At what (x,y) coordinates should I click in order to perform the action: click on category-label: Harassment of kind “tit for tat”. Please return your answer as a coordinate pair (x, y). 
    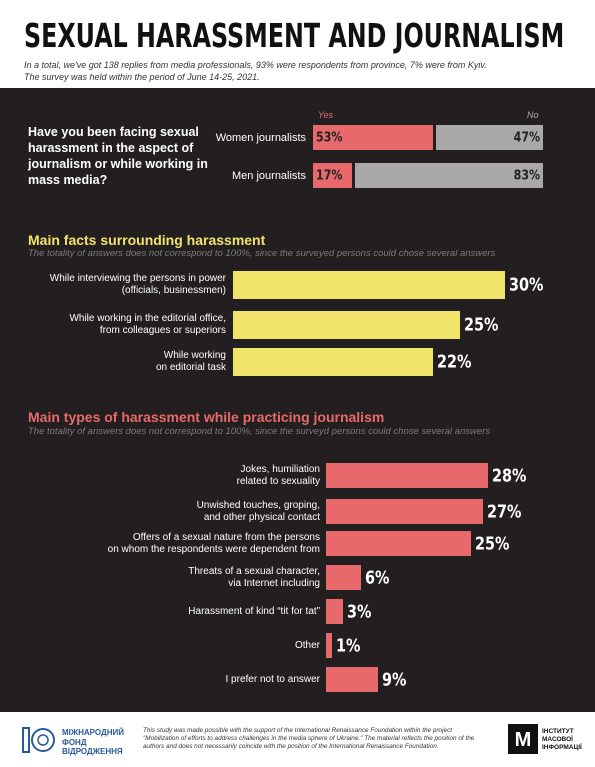
    Looking at the image, I should click on (254, 611).